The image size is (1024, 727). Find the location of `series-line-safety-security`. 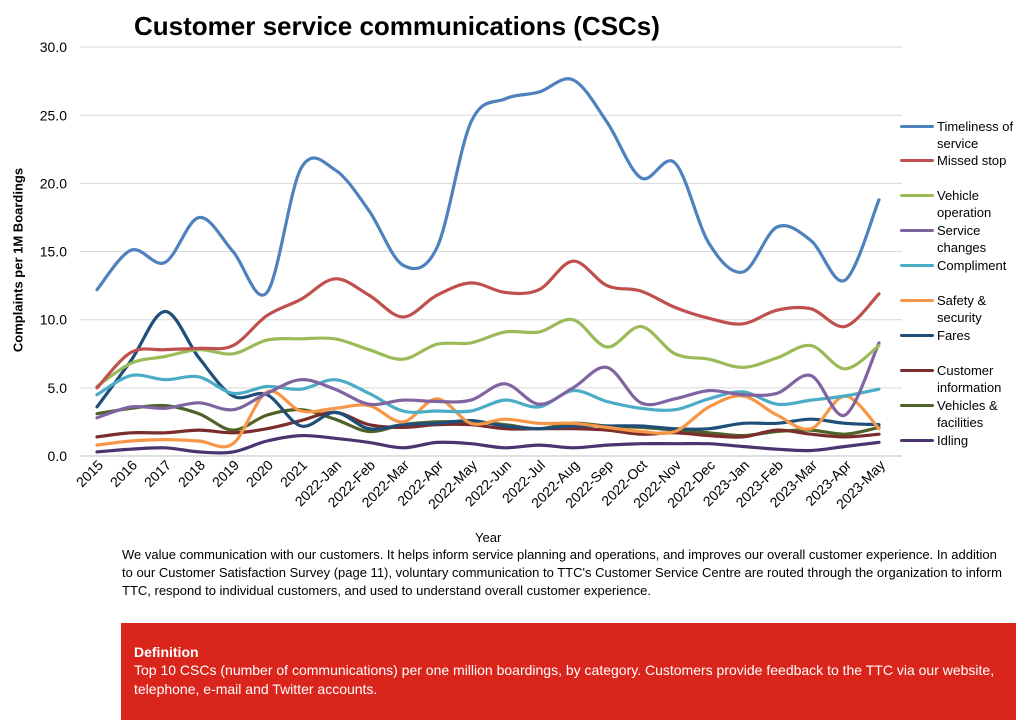

series-line-safety-security is located at coordinates (488, 419).